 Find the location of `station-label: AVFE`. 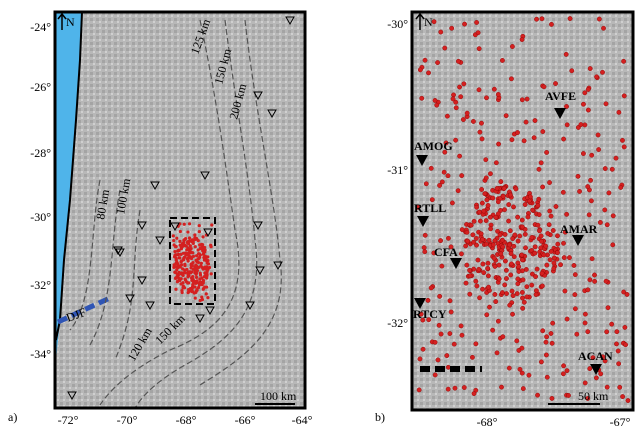

station-label: AVFE is located at coordinates (560, 96).